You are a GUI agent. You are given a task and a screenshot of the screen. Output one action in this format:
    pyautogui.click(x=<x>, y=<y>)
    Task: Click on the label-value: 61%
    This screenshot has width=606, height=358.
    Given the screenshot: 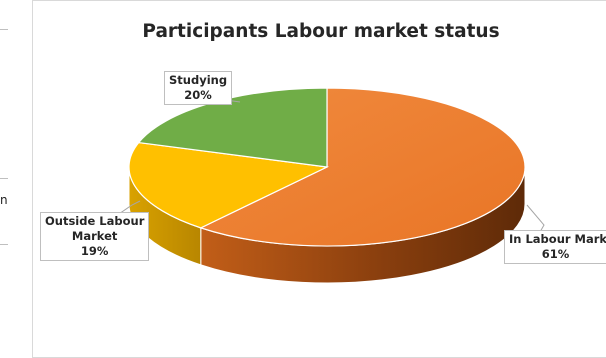 What is the action you would take?
    pyautogui.click(x=555, y=254)
    